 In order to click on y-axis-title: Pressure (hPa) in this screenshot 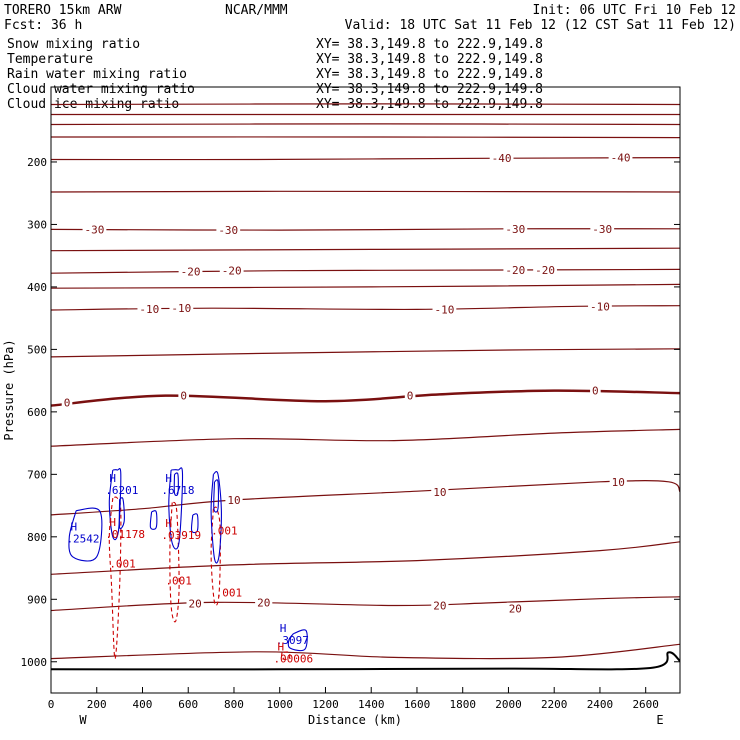, I will do `click(9, 389)`.